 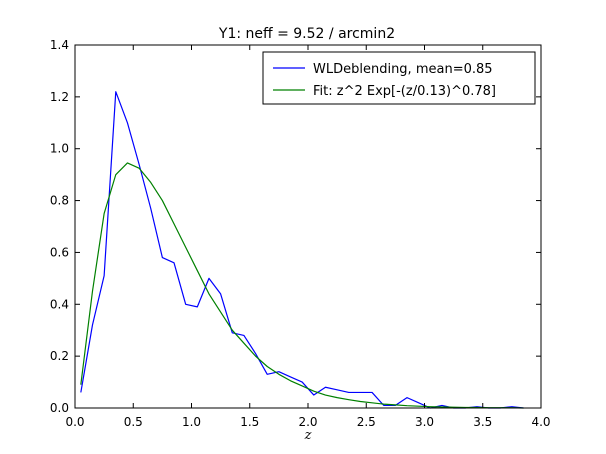 What do you see at coordinates (59, 408) in the screenshot?
I see `y-tick-label: 0.0` at bounding box center [59, 408].